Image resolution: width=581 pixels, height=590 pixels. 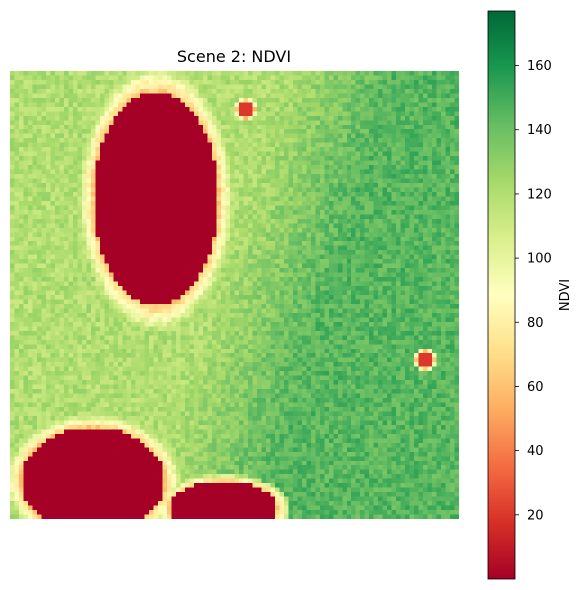 What do you see at coordinates (533, 291) in the screenshot?
I see `colorbar-ticks: 20 40 60 80 100 120 140 160` at bounding box center [533, 291].